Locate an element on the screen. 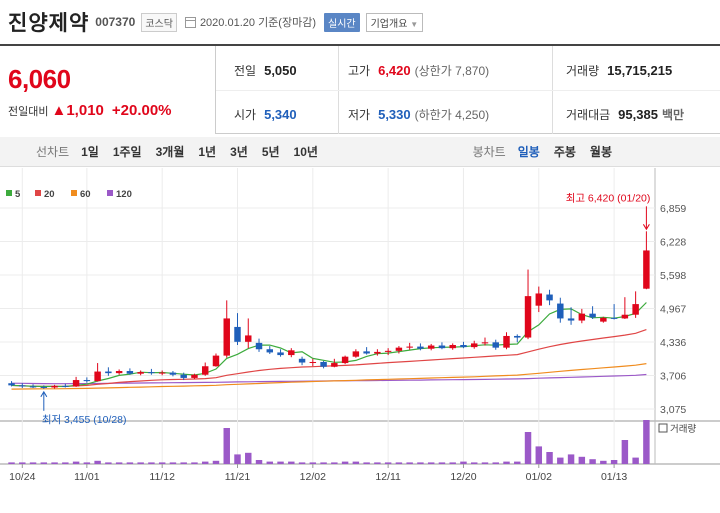 The image size is (720, 513). legend-label-ma20: 20 is located at coordinates (49, 194).